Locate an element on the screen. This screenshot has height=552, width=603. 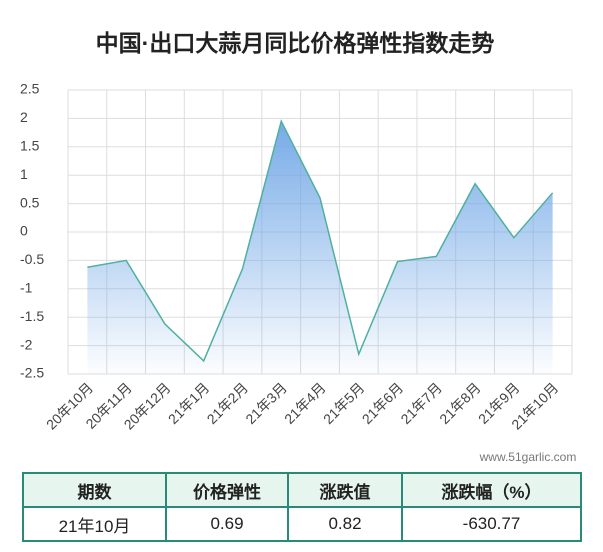
x-tick-label: 21年3月 is located at coordinates (266, 403).